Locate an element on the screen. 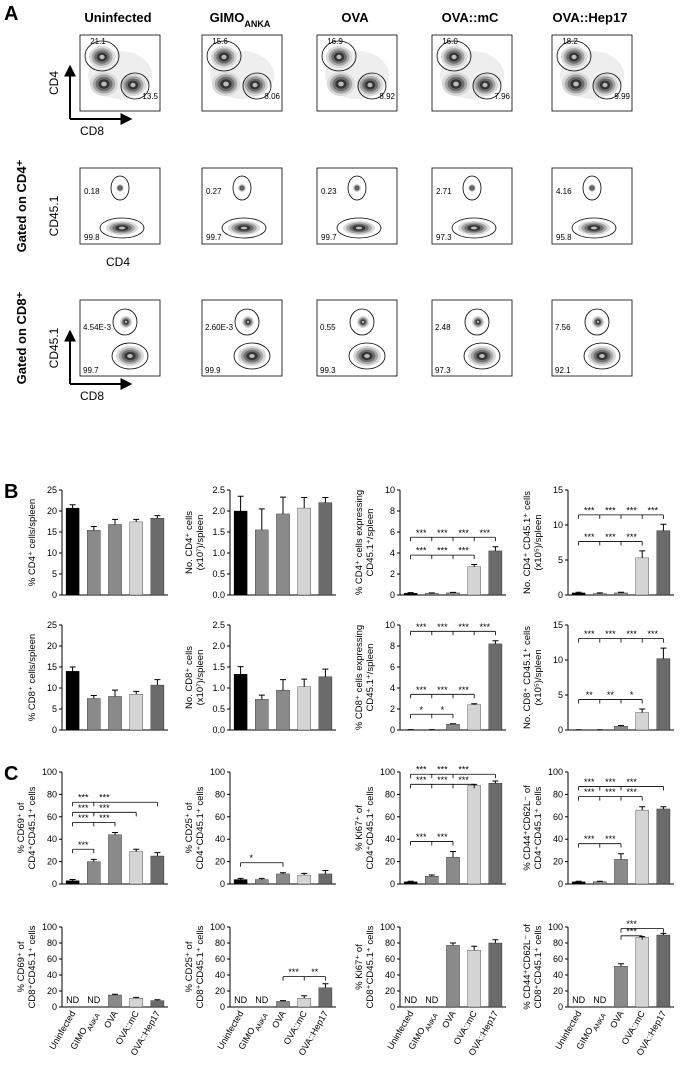  y-axis-label: CD8⁺CD45.1⁺ cells is located at coordinates (200, 966).